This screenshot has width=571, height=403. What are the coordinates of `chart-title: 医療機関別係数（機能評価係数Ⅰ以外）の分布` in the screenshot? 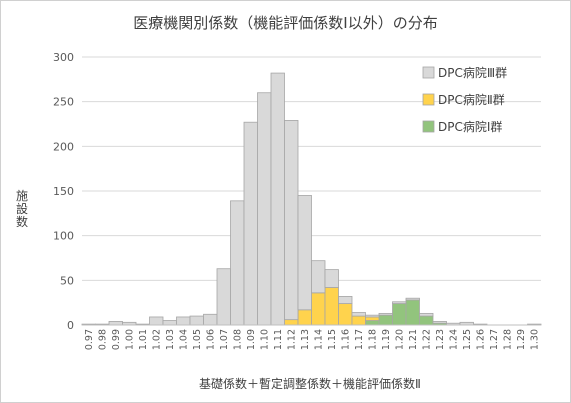 It's located at (285, 23).